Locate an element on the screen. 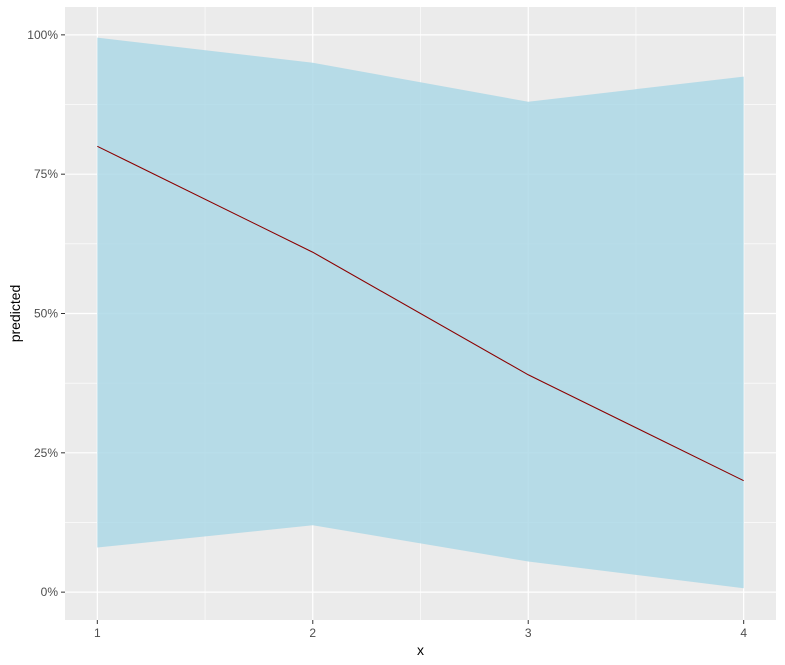 This screenshot has height=665, width=785. x-axis-title: x is located at coordinates (420, 650).